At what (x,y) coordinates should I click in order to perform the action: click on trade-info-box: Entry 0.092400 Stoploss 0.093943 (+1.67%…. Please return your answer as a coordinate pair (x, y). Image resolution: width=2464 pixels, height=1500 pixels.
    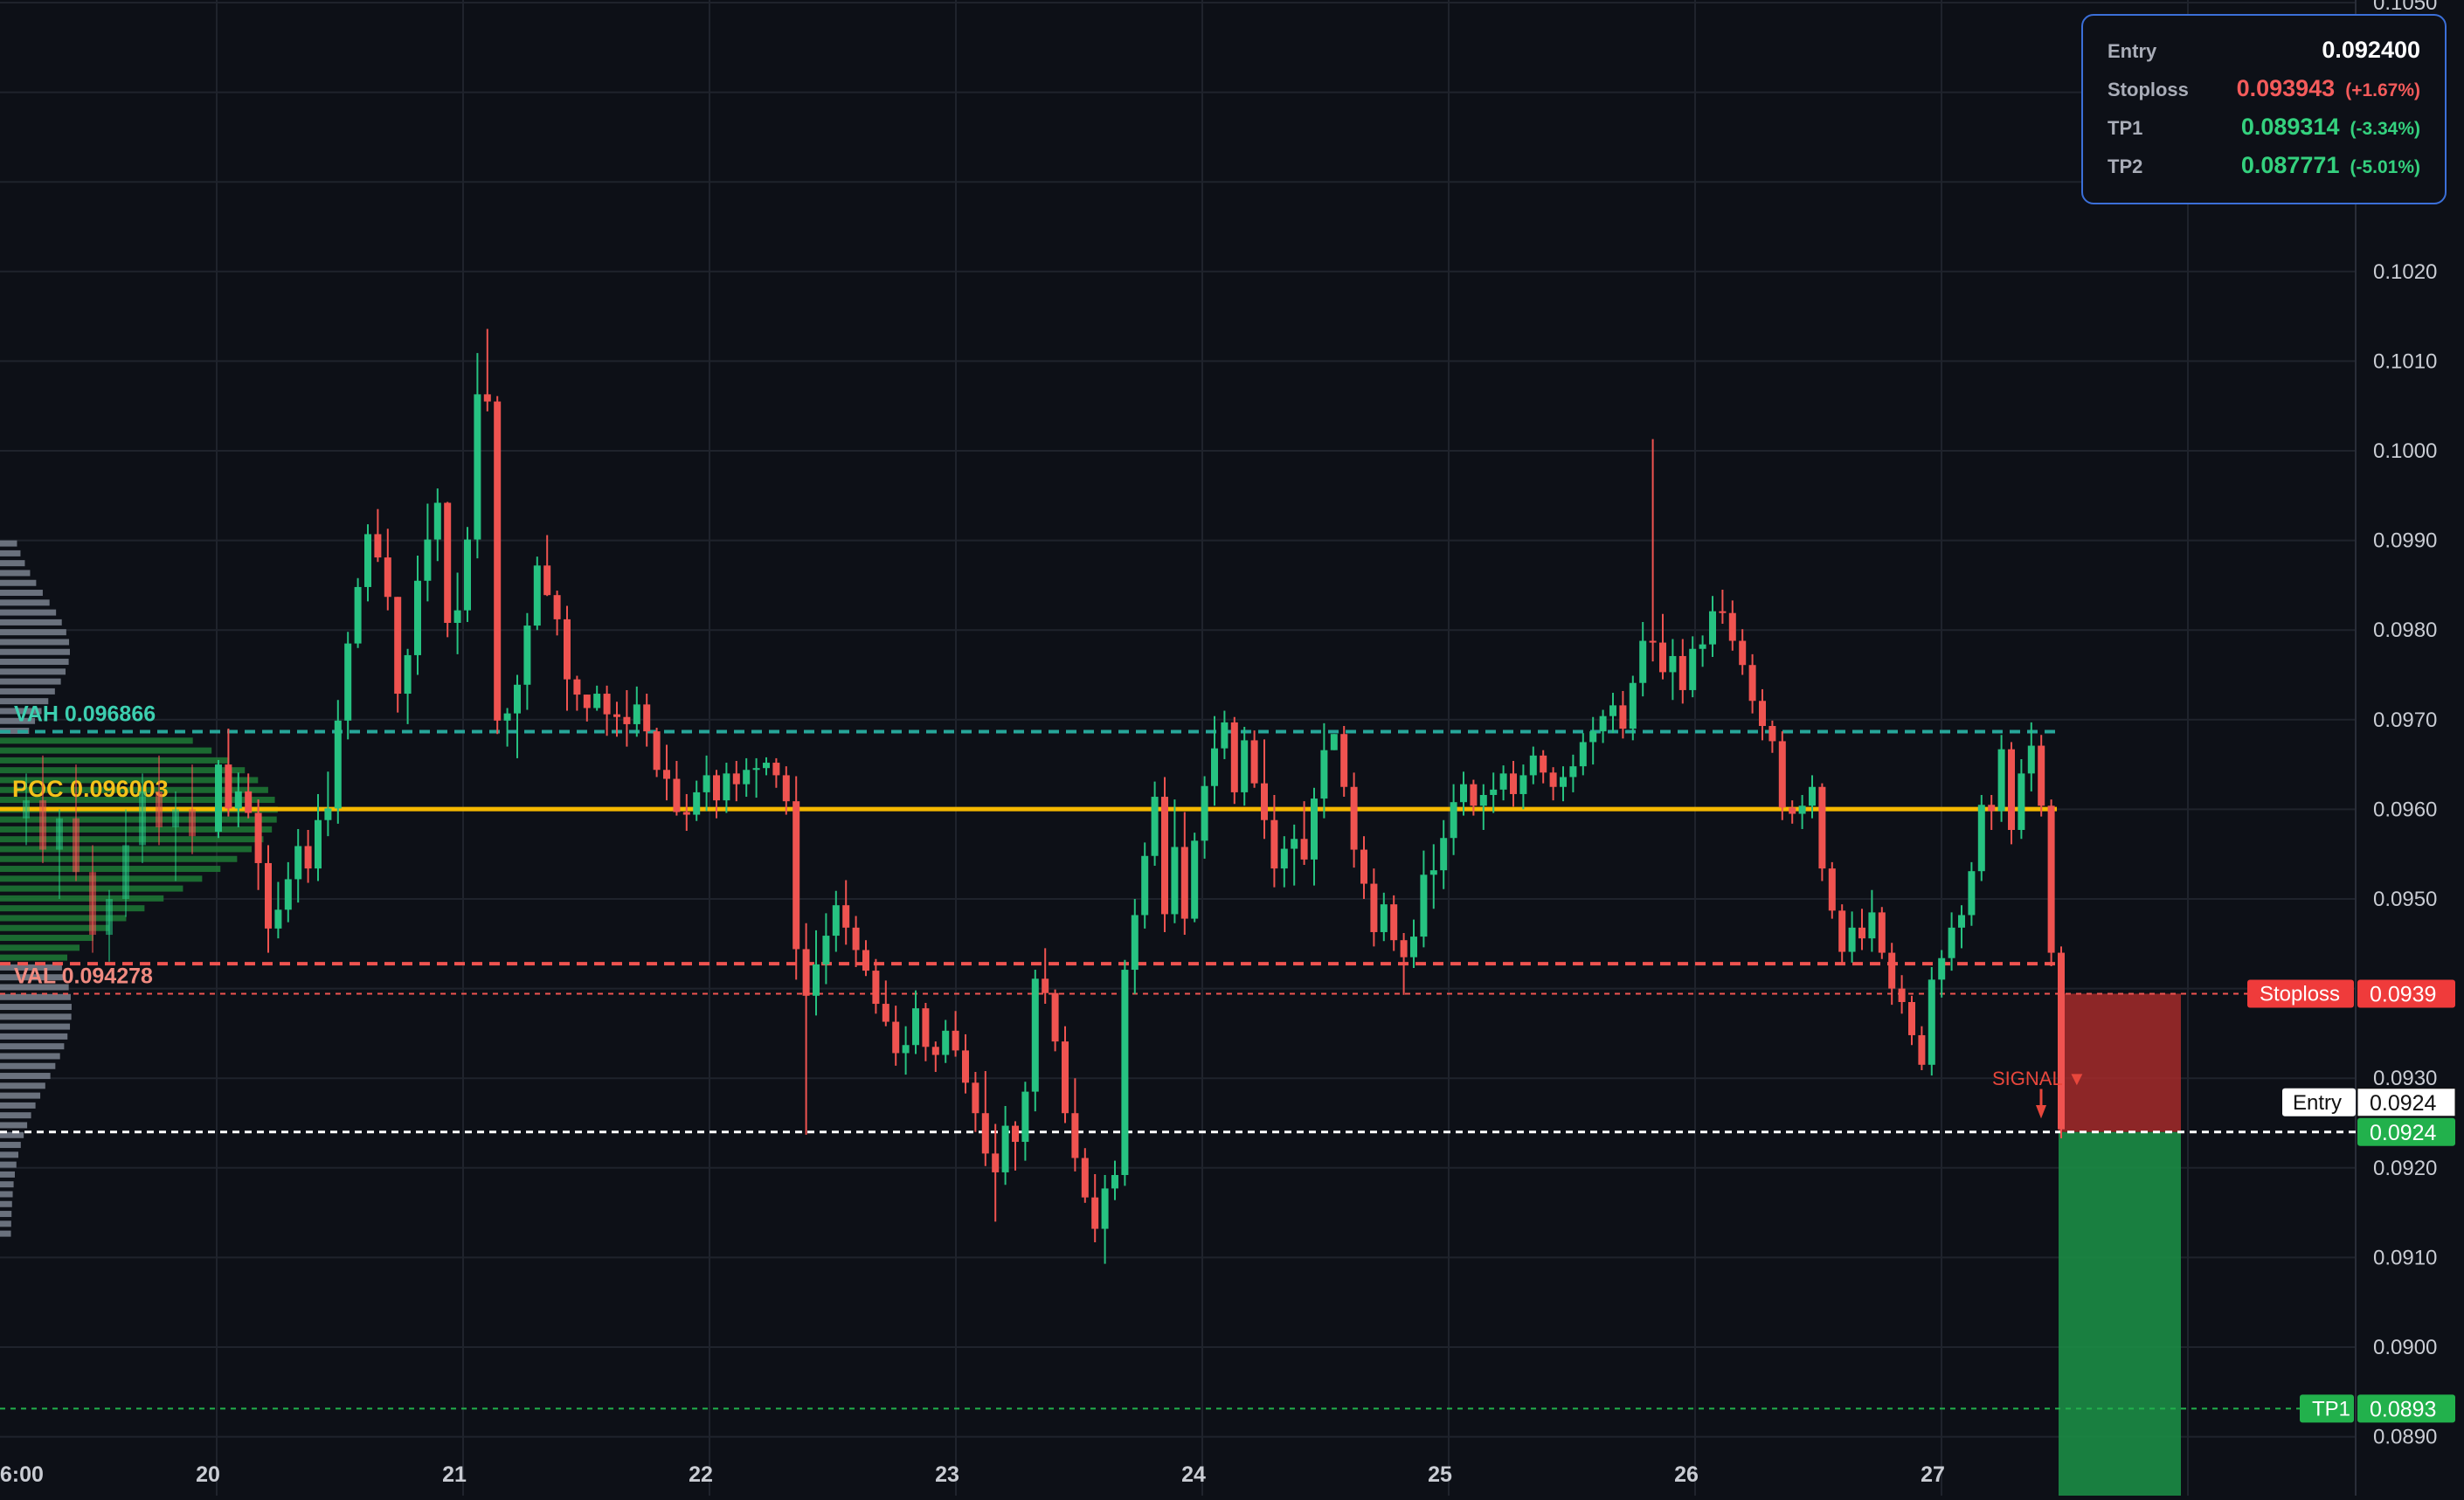
    Looking at the image, I should click on (2264, 109).